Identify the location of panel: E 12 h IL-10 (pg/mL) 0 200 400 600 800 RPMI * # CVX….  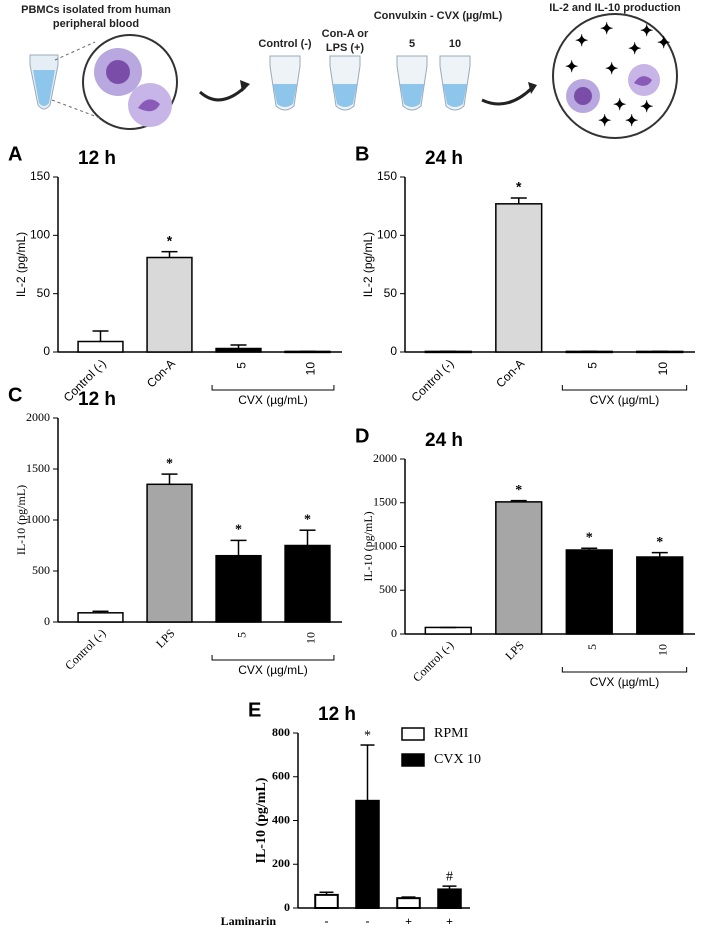
(351, 813).